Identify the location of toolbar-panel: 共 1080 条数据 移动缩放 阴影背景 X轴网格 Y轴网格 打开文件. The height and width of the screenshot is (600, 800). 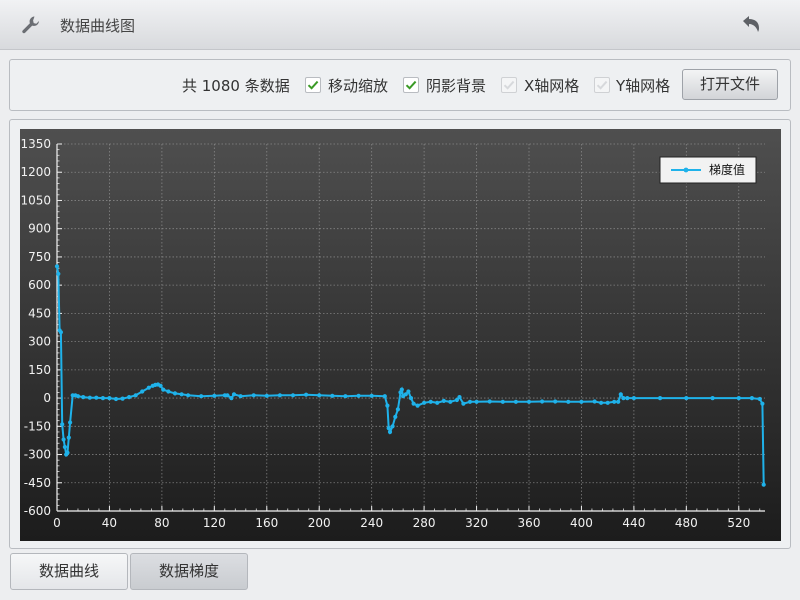
(400, 85).